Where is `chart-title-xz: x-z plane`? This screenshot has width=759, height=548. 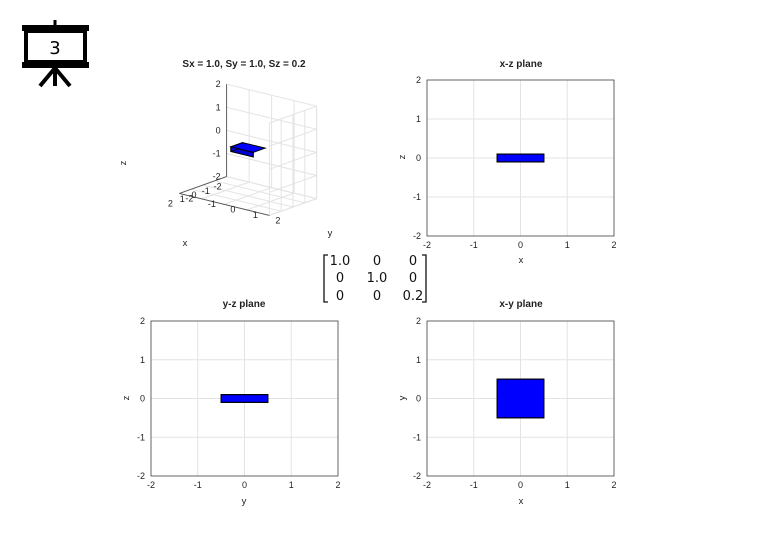
chart-title-xz: x-z plane is located at coordinates (521, 64).